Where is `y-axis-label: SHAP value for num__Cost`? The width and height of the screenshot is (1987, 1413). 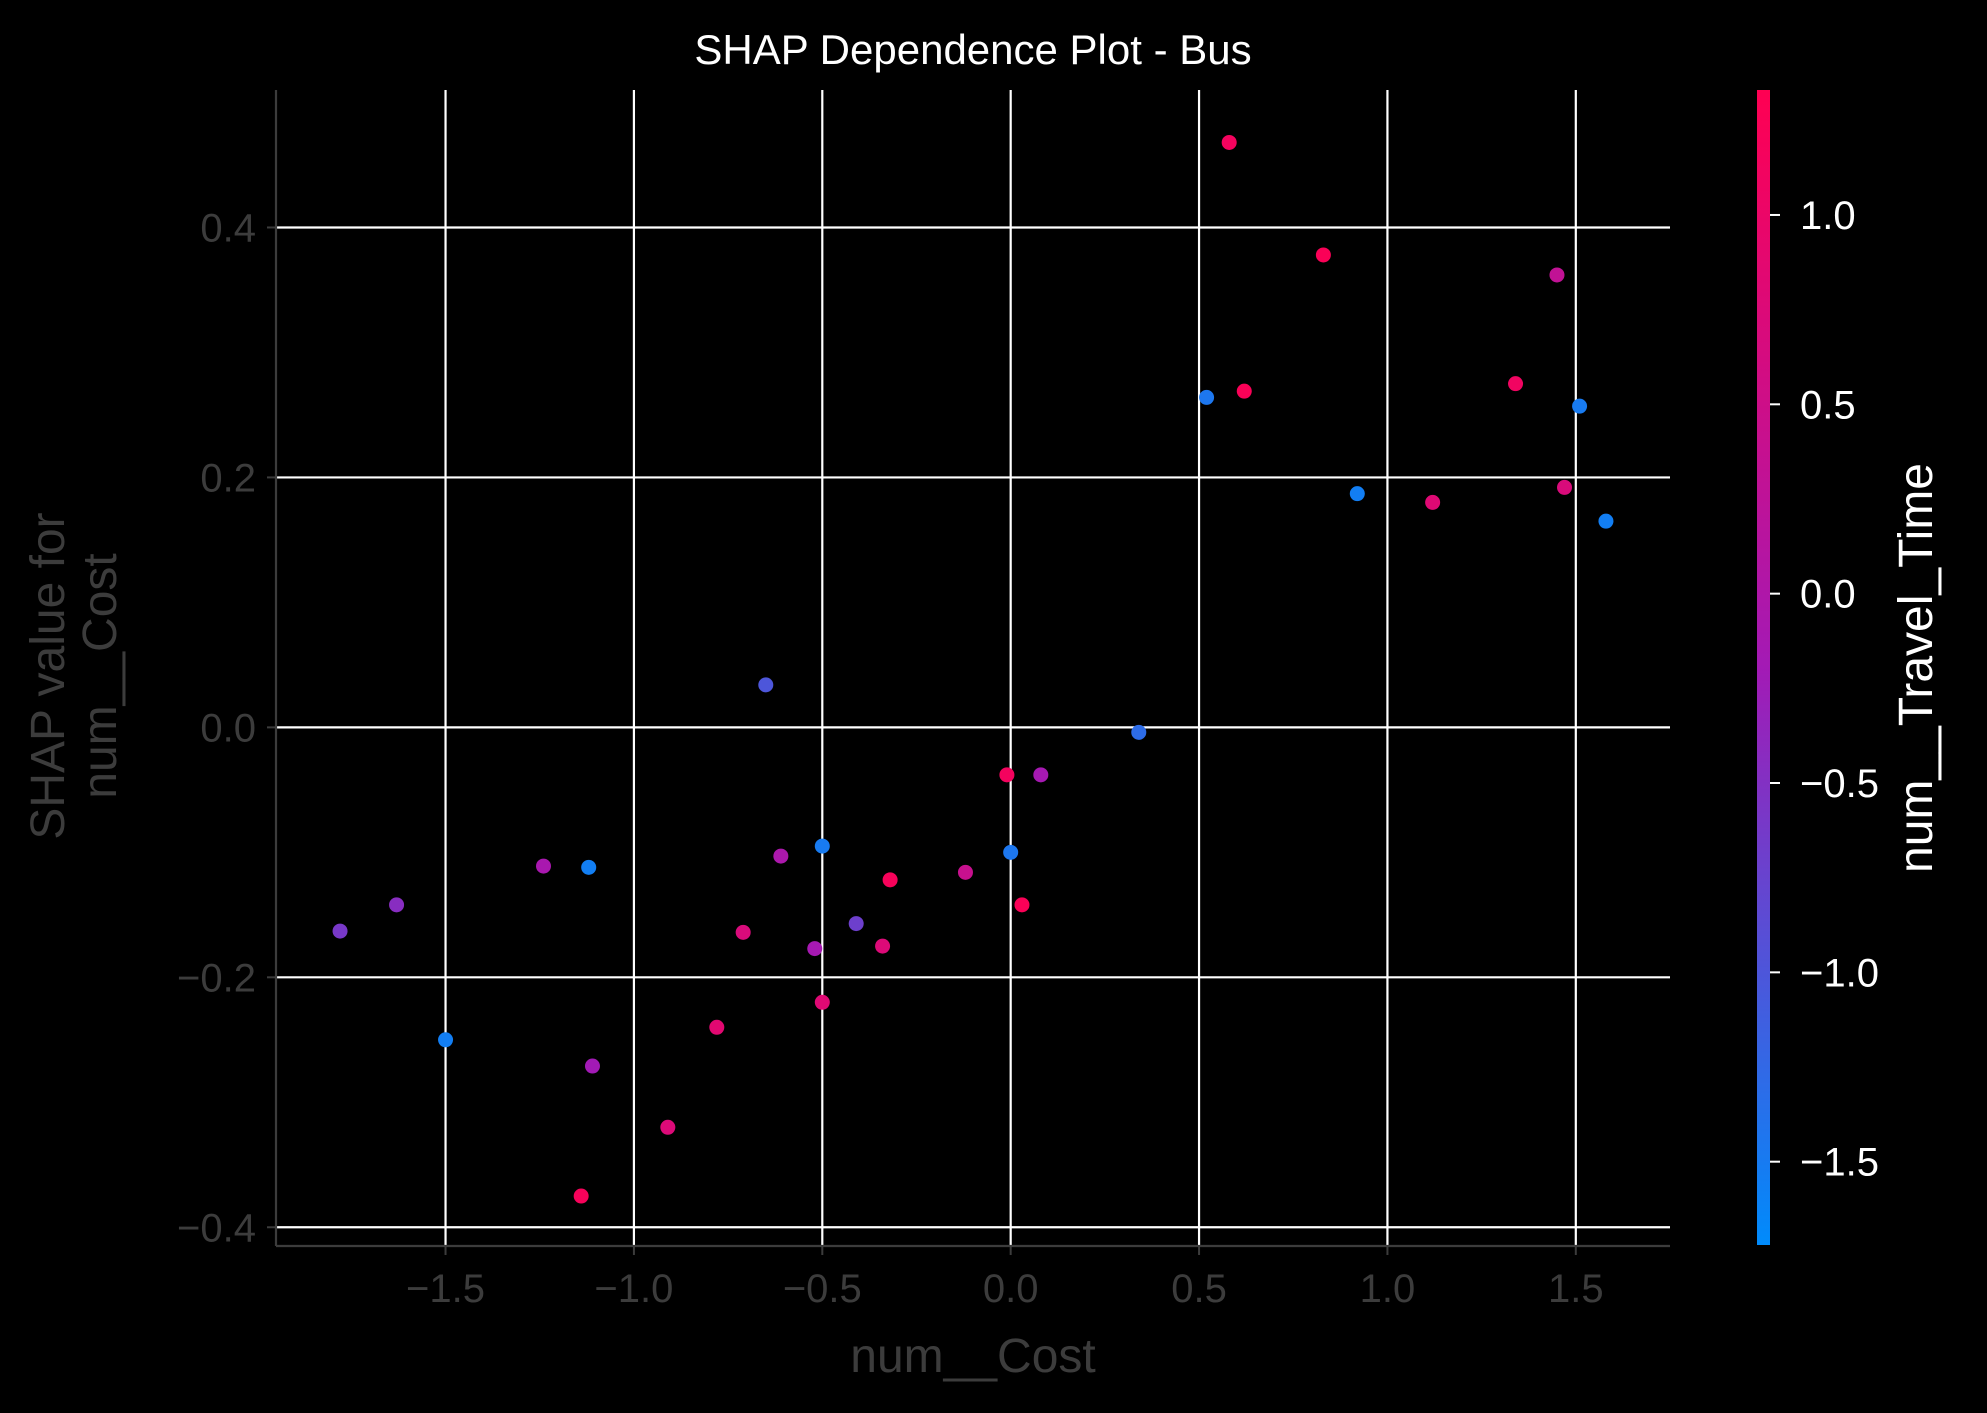
y-axis-label: SHAP value for num__Cost is located at coordinates (74, 675).